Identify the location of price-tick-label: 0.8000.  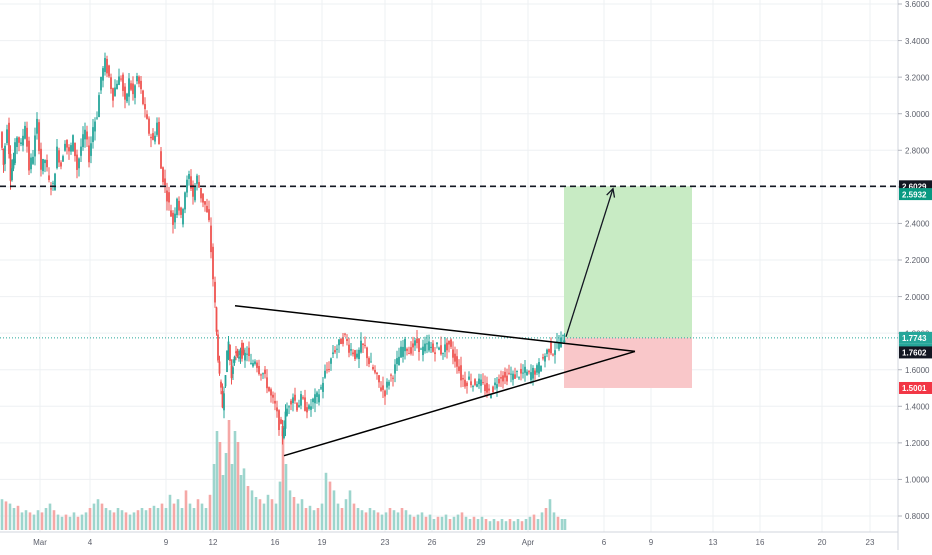
(917, 516).